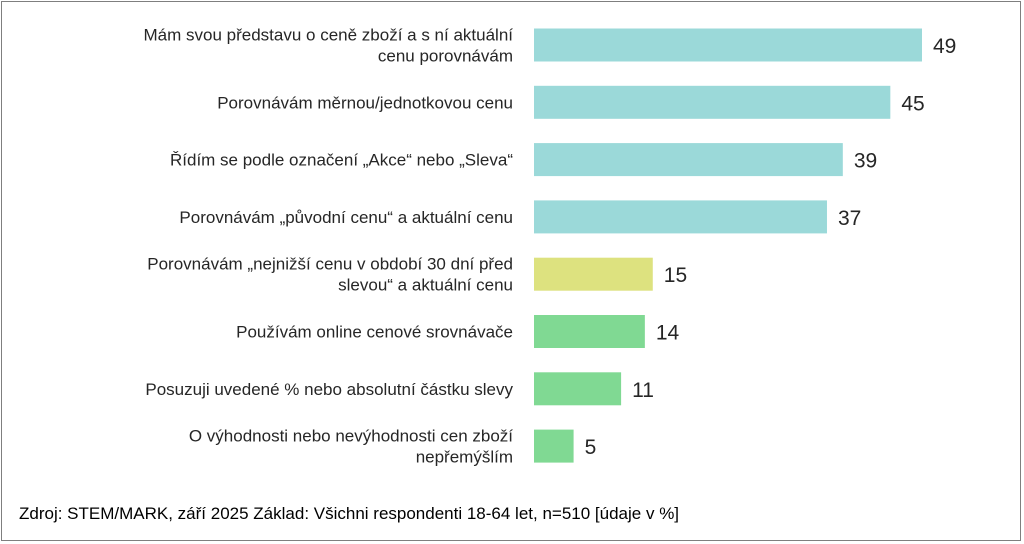 The width and height of the screenshot is (1024, 544). What do you see at coordinates (643, 390) in the screenshot?
I see `value-label-7: 11` at bounding box center [643, 390].